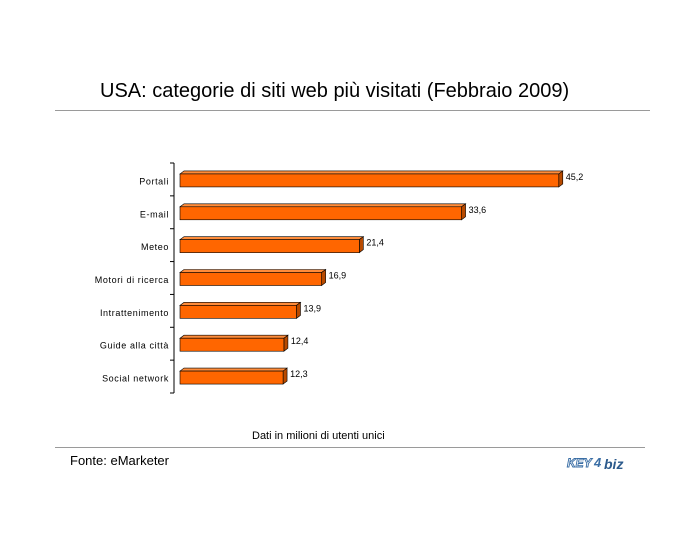 The width and height of the screenshot is (700, 550). I want to click on key4biz-logo: KEY 4 biz, so click(595, 463).